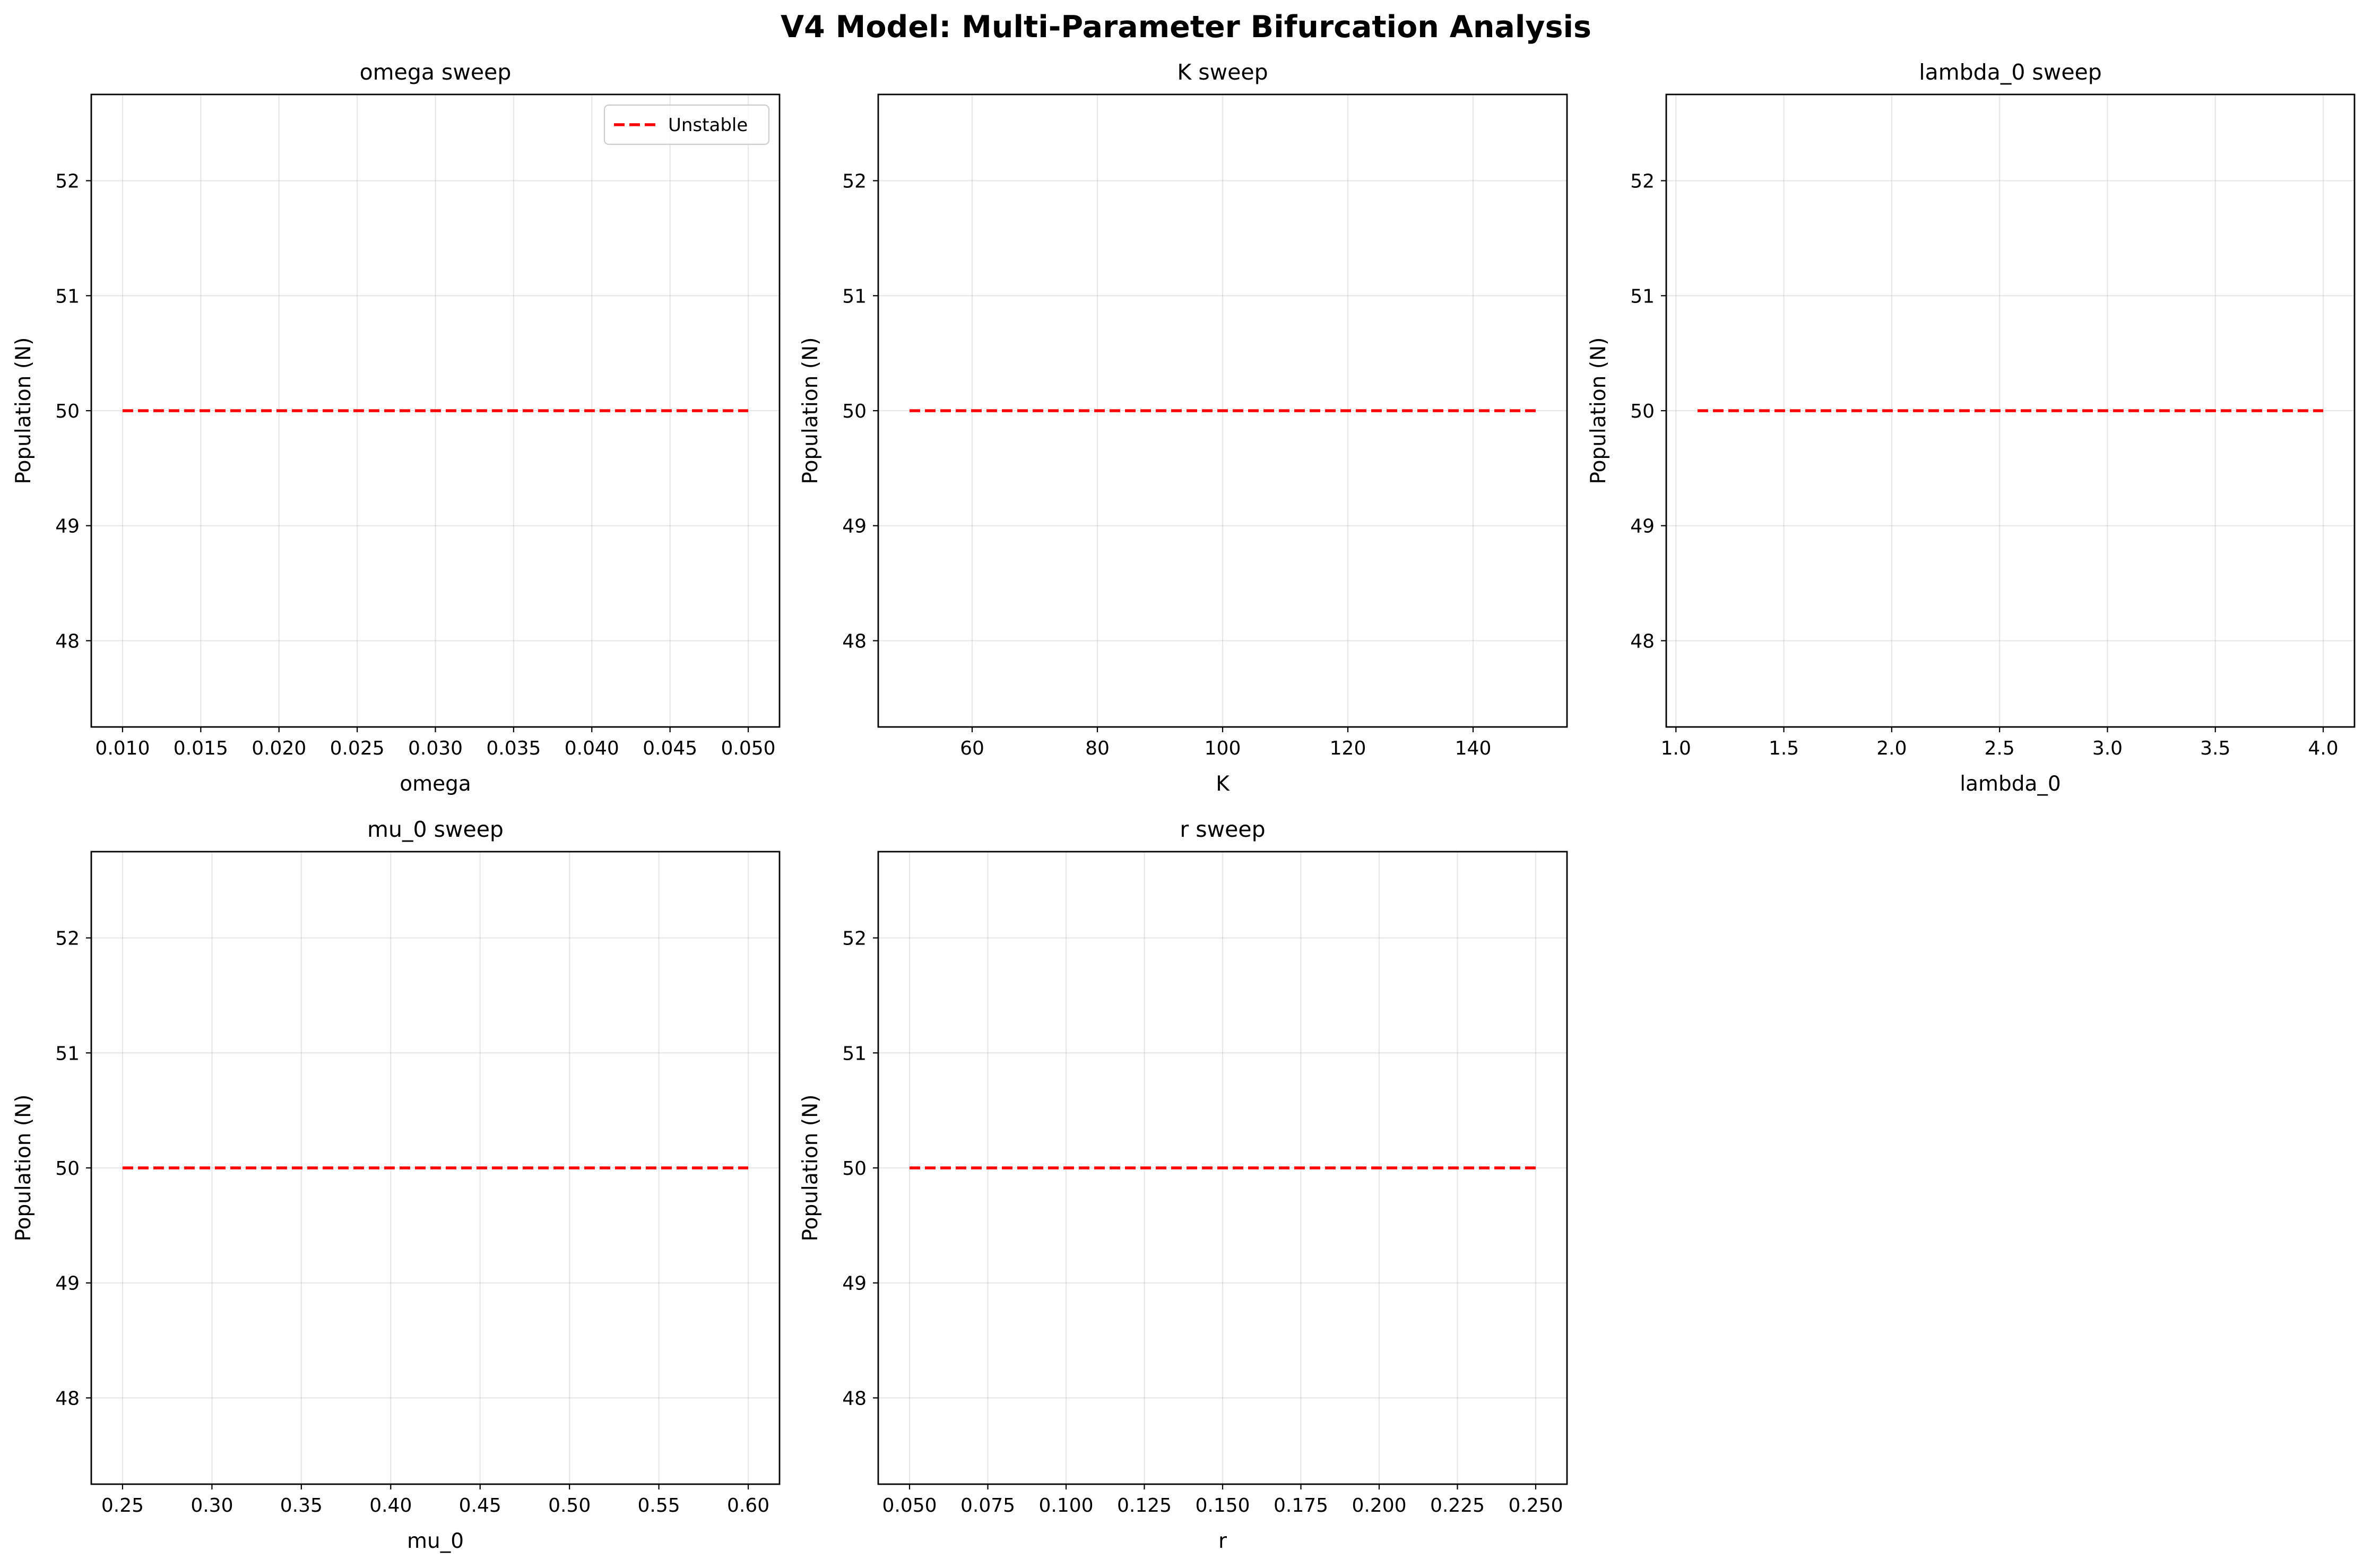 The image size is (2372, 1568). Describe the element at coordinates (301, 1506) in the screenshot. I see `x-tick-label: 0.35` at that location.